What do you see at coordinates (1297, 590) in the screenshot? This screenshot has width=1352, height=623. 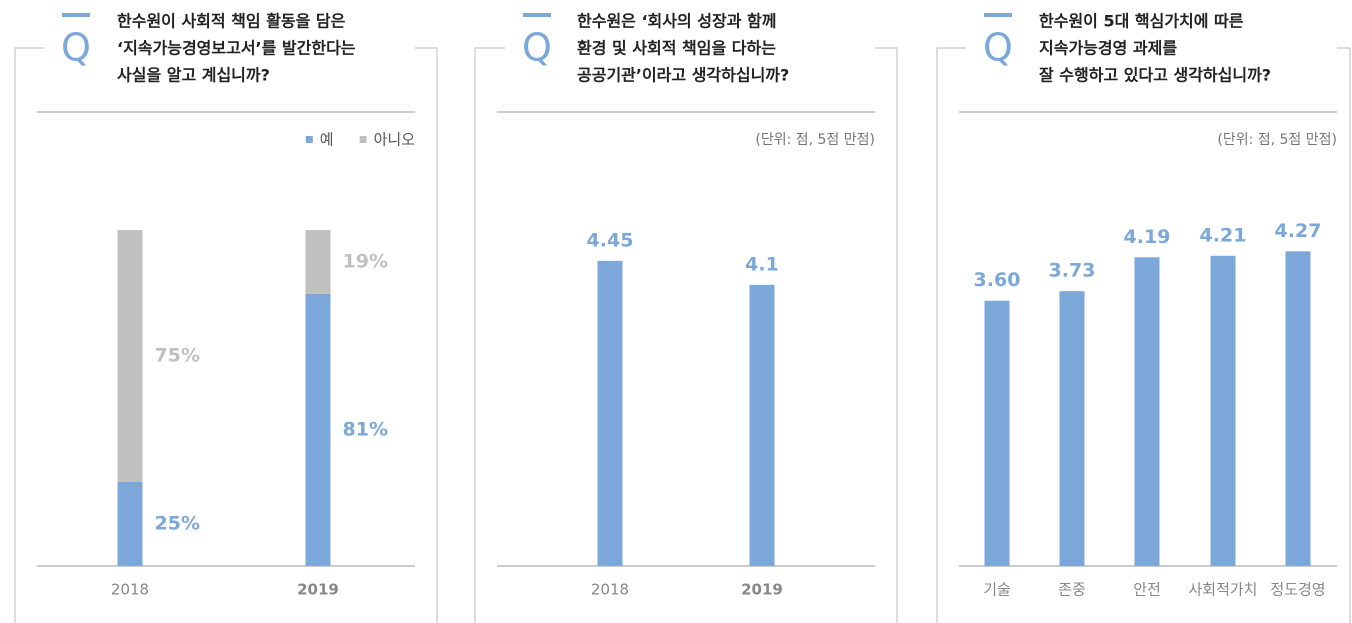 I see `x-tick-label: 정도경영` at bounding box center [1297, 590].